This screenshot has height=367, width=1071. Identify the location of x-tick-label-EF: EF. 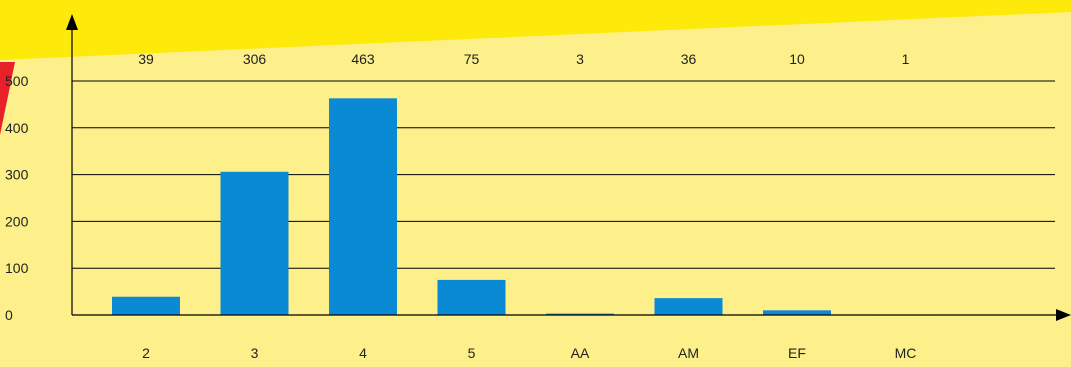
(797, 353).